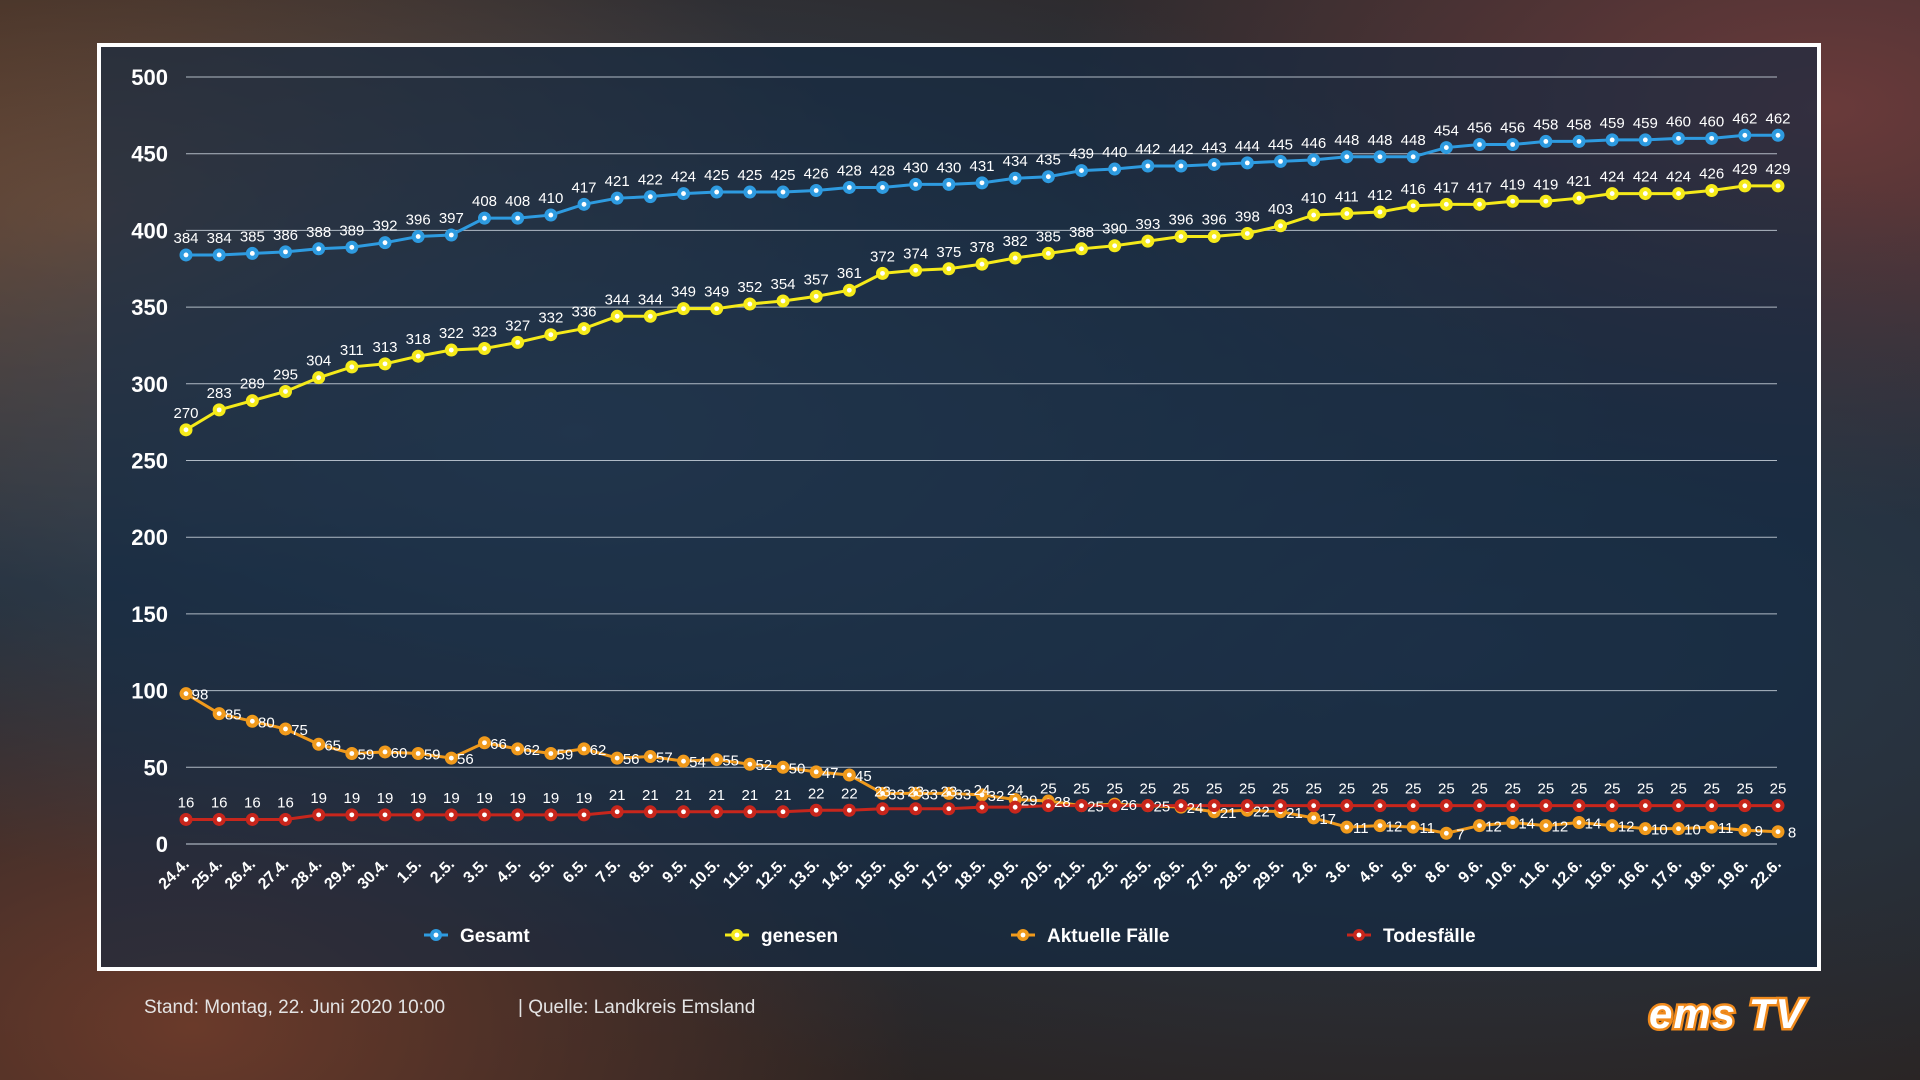  Describe the element at coordinates (1327, 819) in the screenshot. I see `data-label: 17` at that location.